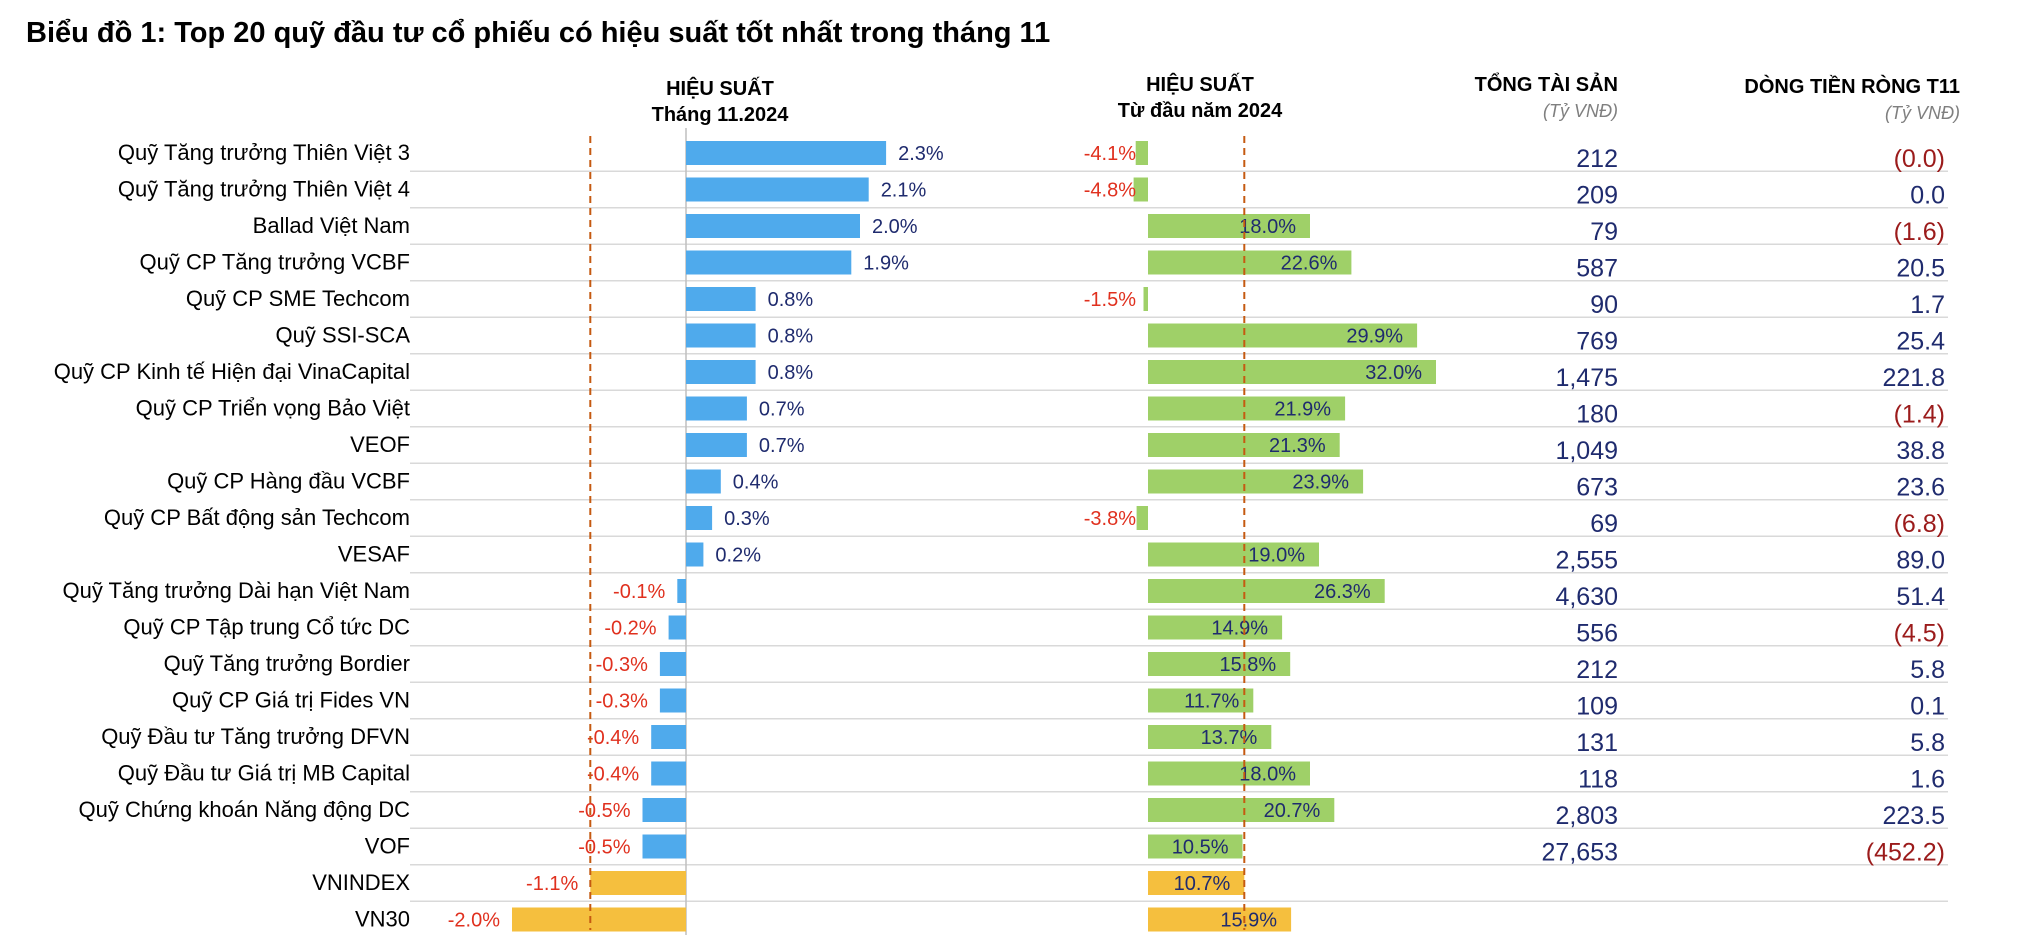 The height and width of the screenshot is (942, 2036). Describe the element at coordinates (1597, 415) in the screenshot. I see `total-assets-value: 180` at that location.